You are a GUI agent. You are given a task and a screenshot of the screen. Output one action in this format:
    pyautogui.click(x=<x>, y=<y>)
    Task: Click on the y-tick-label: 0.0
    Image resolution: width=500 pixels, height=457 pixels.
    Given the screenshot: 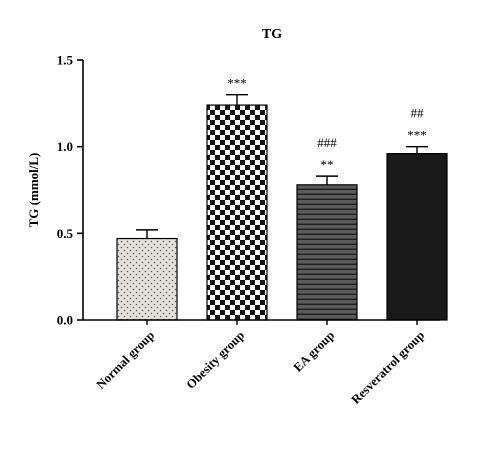 What is the action you would take?
    pyautogui.click(x=65, y=320)
    